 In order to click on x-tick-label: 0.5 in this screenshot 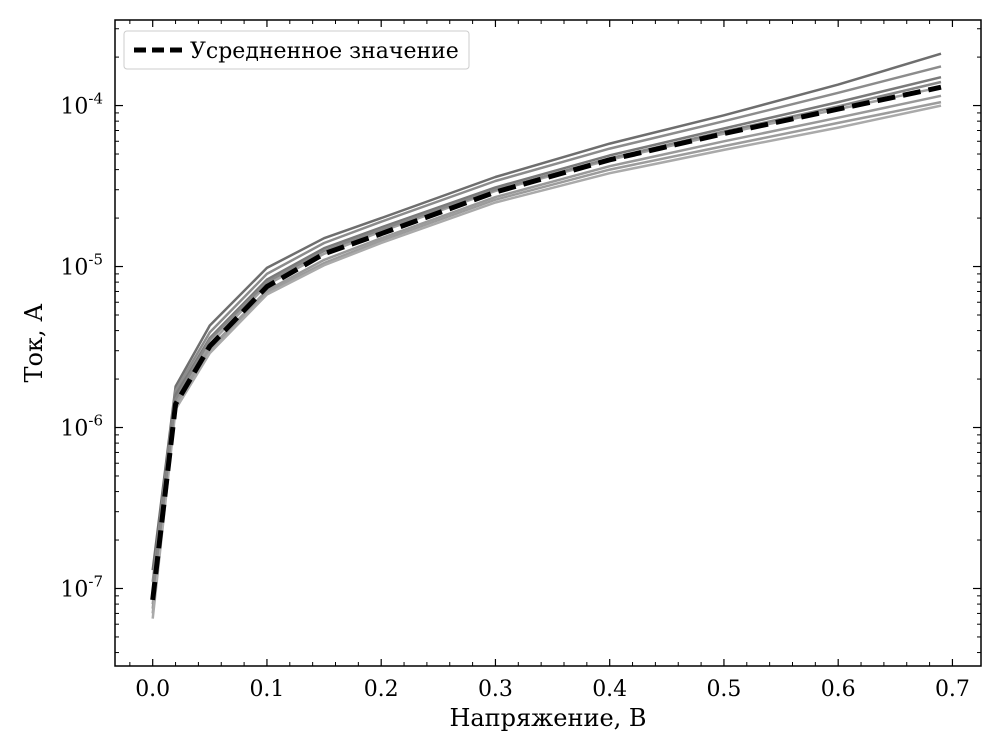, I will do `click(723, 689)`.